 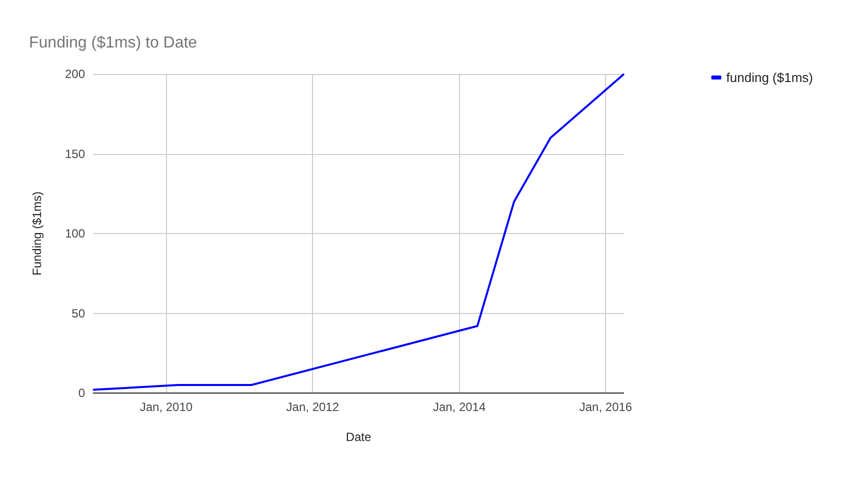 I want to click on y-axis-title: Funding ($1ms), so click(x=37, y=233).